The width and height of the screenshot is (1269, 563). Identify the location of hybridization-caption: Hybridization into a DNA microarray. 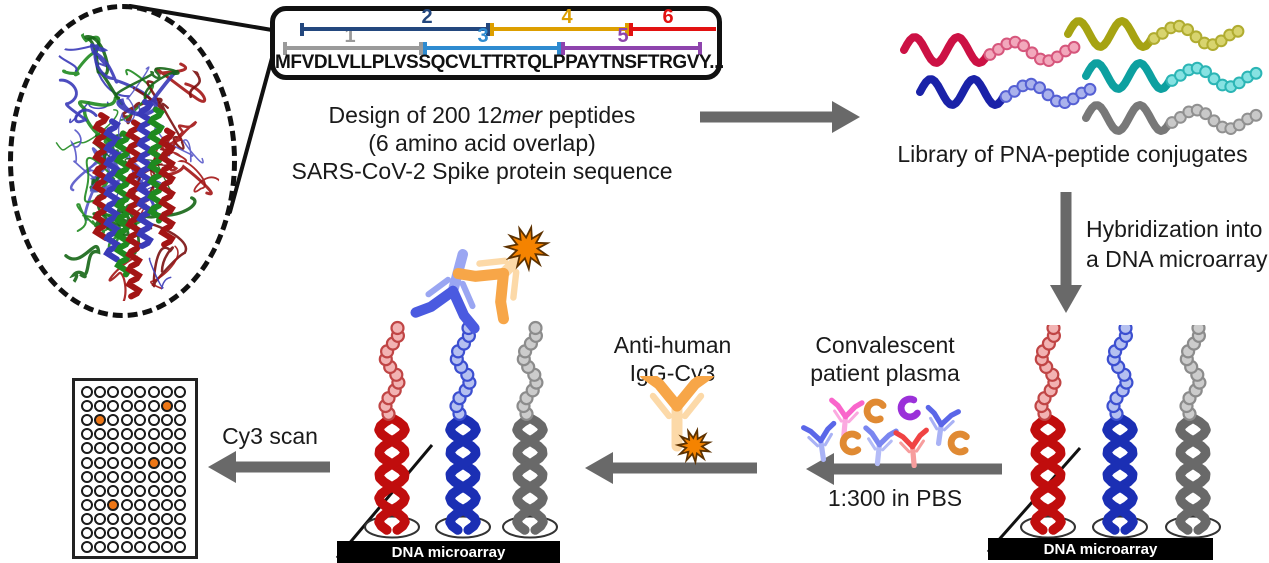
(1177, 244).